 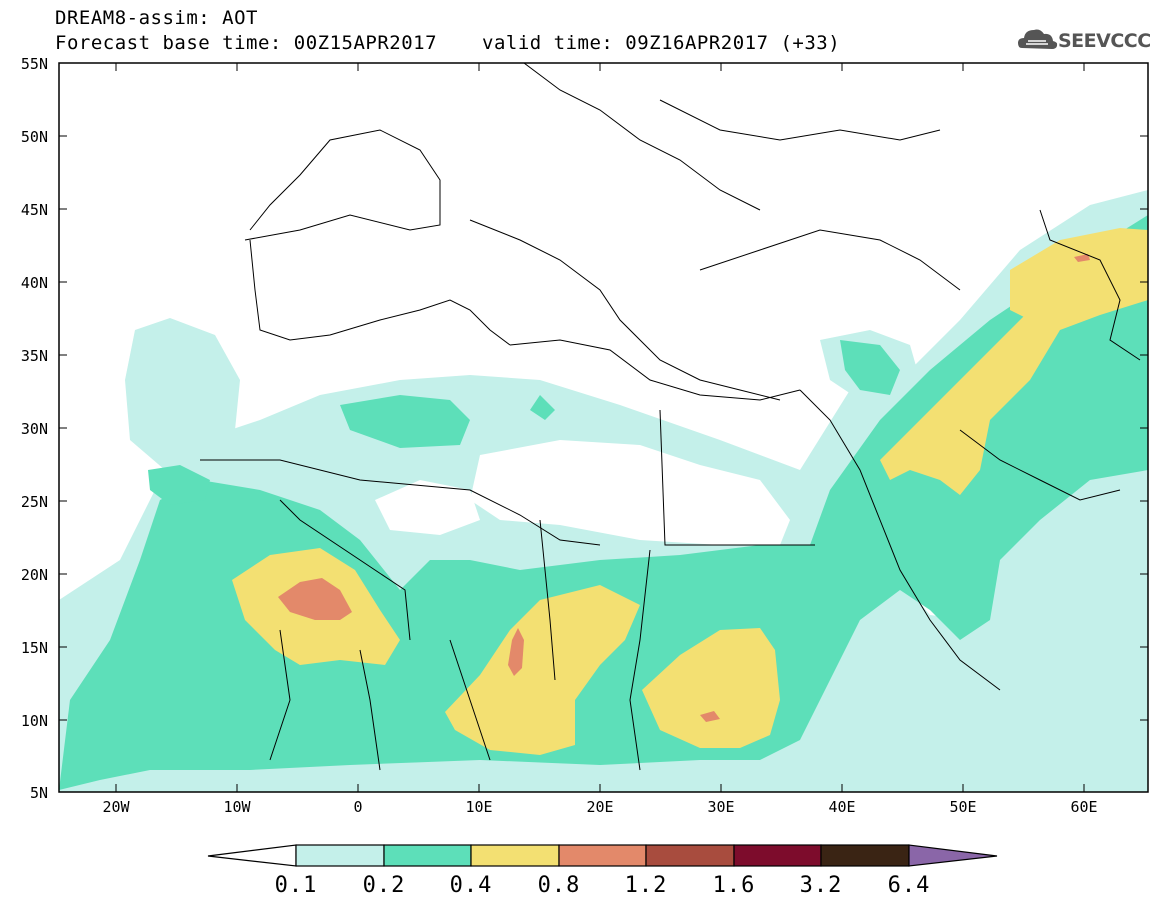 I want to click on lon-label: 50E, so click(x=963, y=807).